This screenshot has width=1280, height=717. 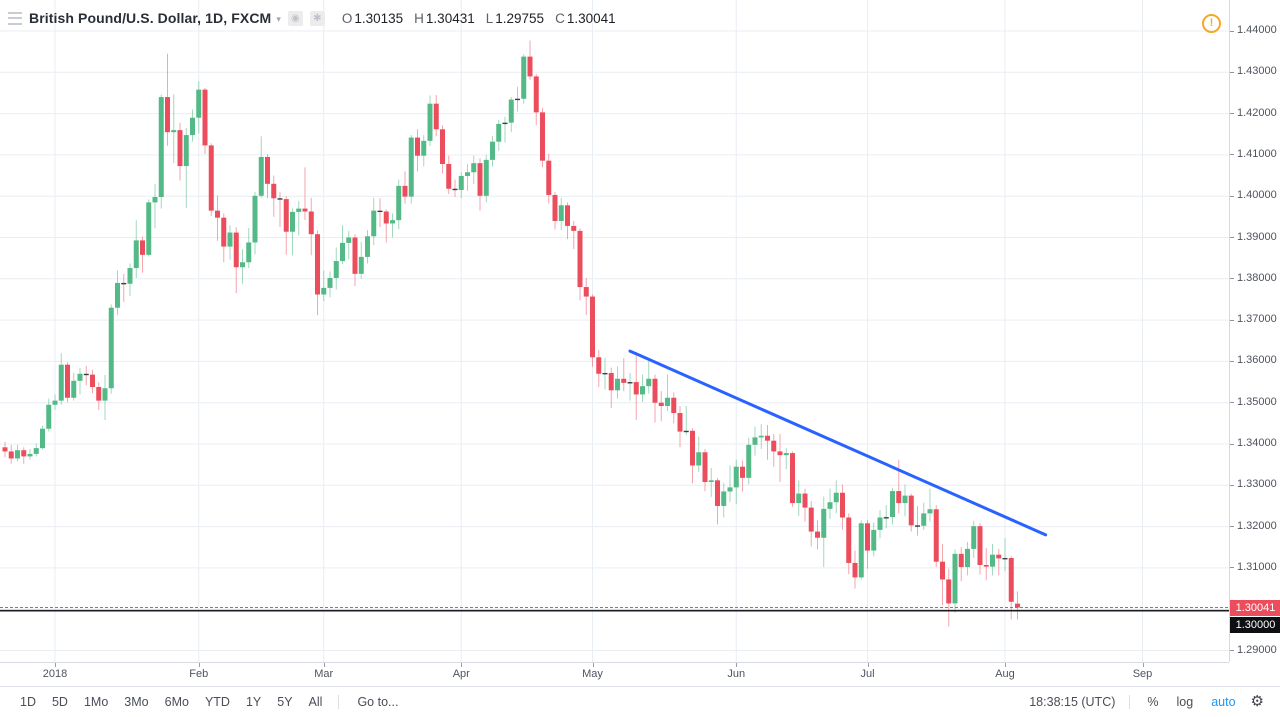 I want to click on range-6mo: 6Mo, so click(x=176, y=702).